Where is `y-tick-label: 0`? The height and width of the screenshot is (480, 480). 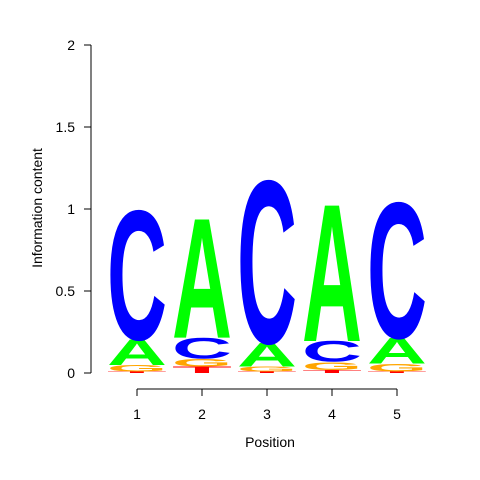
y-tick-label: 0 is located at coordinates (71, 373).